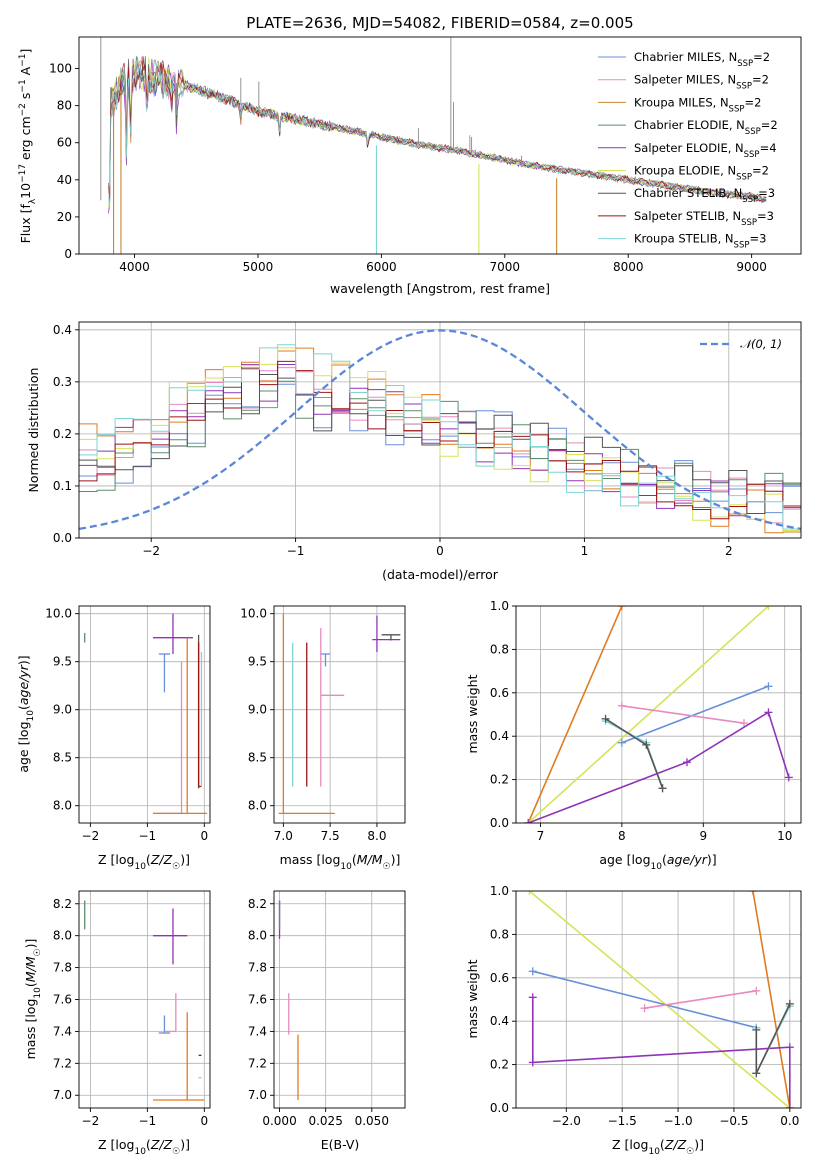 Image resolution: width=819 pixels, height=1170 pixels. I want to click on y-tick-label: 0.4, so click(499, 736).